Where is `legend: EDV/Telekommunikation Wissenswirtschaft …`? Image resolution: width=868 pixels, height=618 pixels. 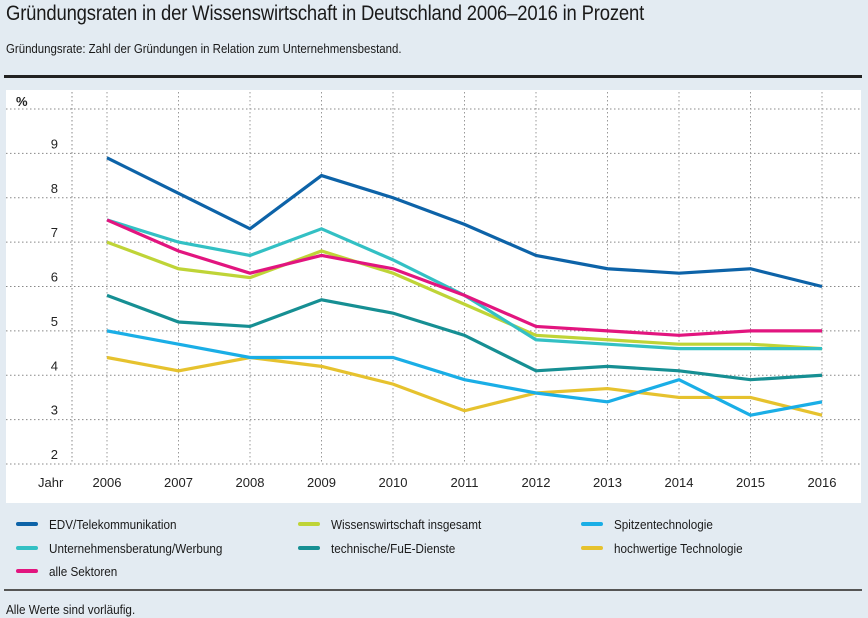
legend: EDV/Telekommunikation Wissenswirtschaft … is located at coordinates (435, 548).